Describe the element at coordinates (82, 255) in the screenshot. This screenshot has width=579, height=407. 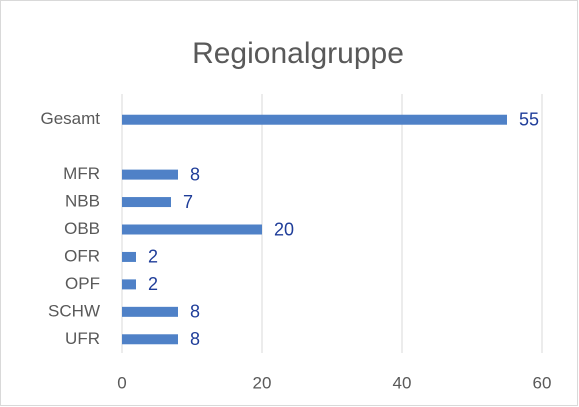
I see `y-tick-label: OFR` at that location.